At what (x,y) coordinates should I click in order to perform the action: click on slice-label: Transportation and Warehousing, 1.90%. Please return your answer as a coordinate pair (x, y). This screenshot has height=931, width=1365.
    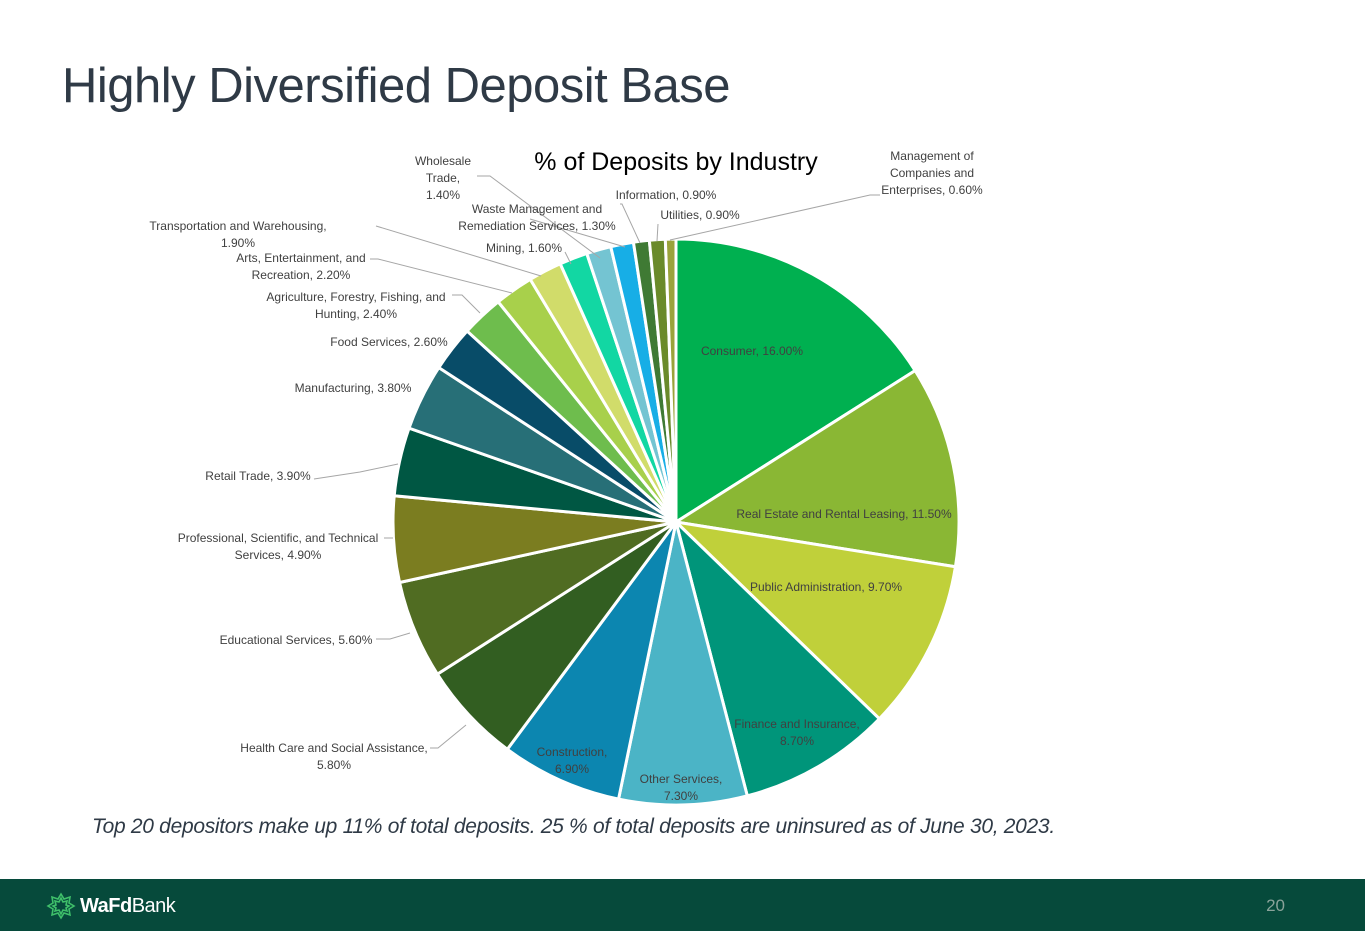
    Looking at the image, I should click on (237, 234).